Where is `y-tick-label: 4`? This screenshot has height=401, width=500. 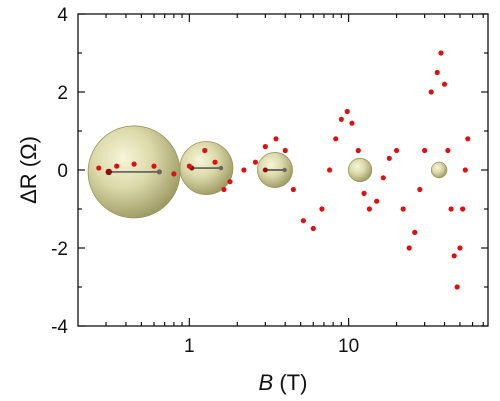 y-tick-label: 4 is located at coordinates (62, 15).